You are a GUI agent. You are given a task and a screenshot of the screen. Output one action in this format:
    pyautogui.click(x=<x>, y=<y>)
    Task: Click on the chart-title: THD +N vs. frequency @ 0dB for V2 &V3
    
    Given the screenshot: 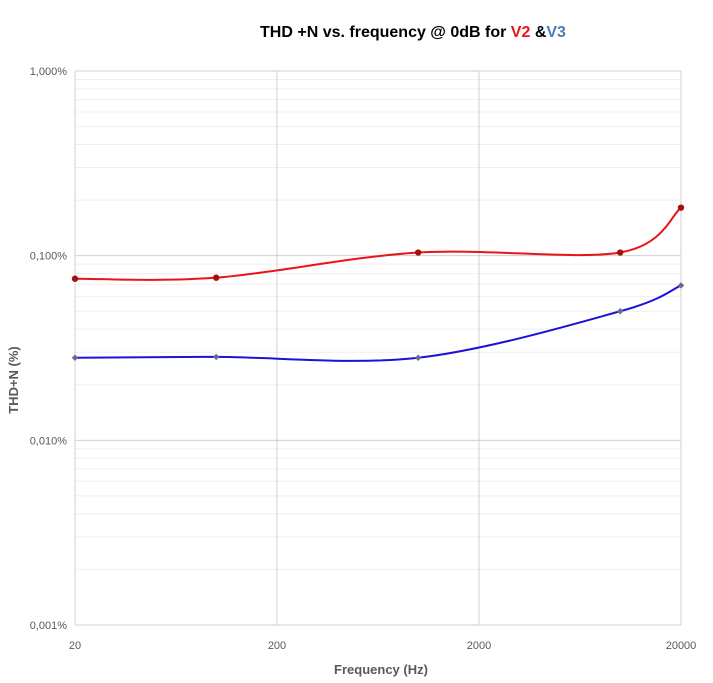 What is the action you would take?
    pyautogui.click(x=413, y=32)
    